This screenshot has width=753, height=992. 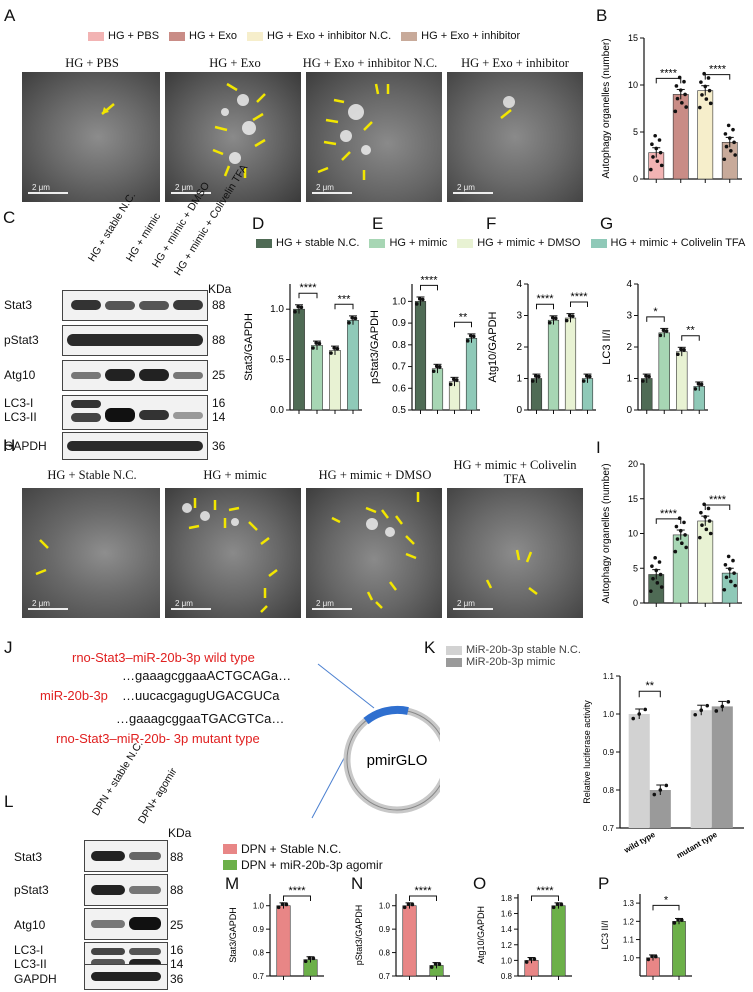 I want to click on em-image-hg-mimic: 2 μm, so click(x=233, y=553).